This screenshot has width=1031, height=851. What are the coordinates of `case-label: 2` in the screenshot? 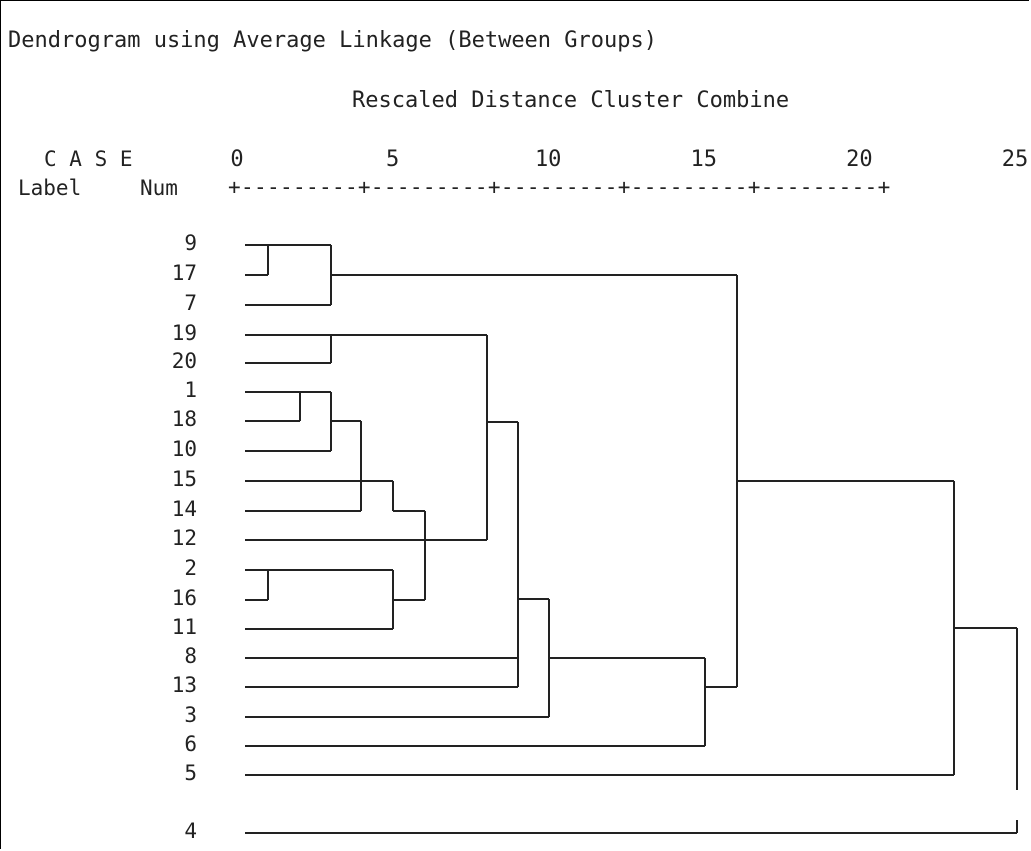 It's located at (190, 568).